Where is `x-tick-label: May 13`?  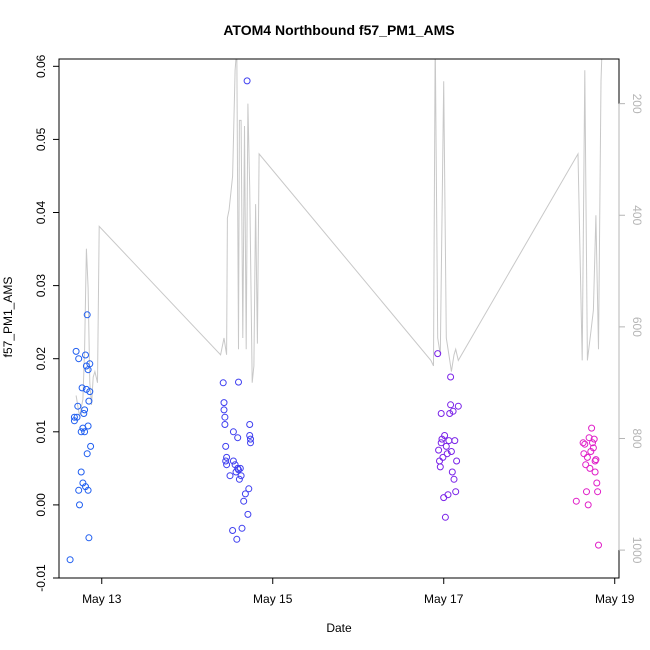
x-tick-label: May 13 is located at coordinates (102, 599).